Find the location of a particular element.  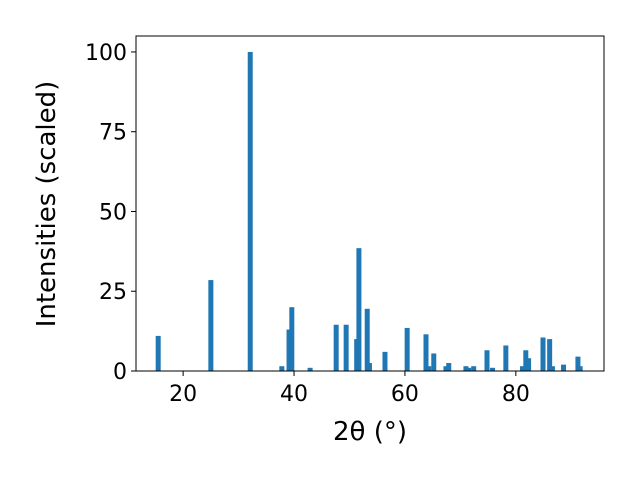

x-tick-label: 20 is located at coordinates (183, 394).